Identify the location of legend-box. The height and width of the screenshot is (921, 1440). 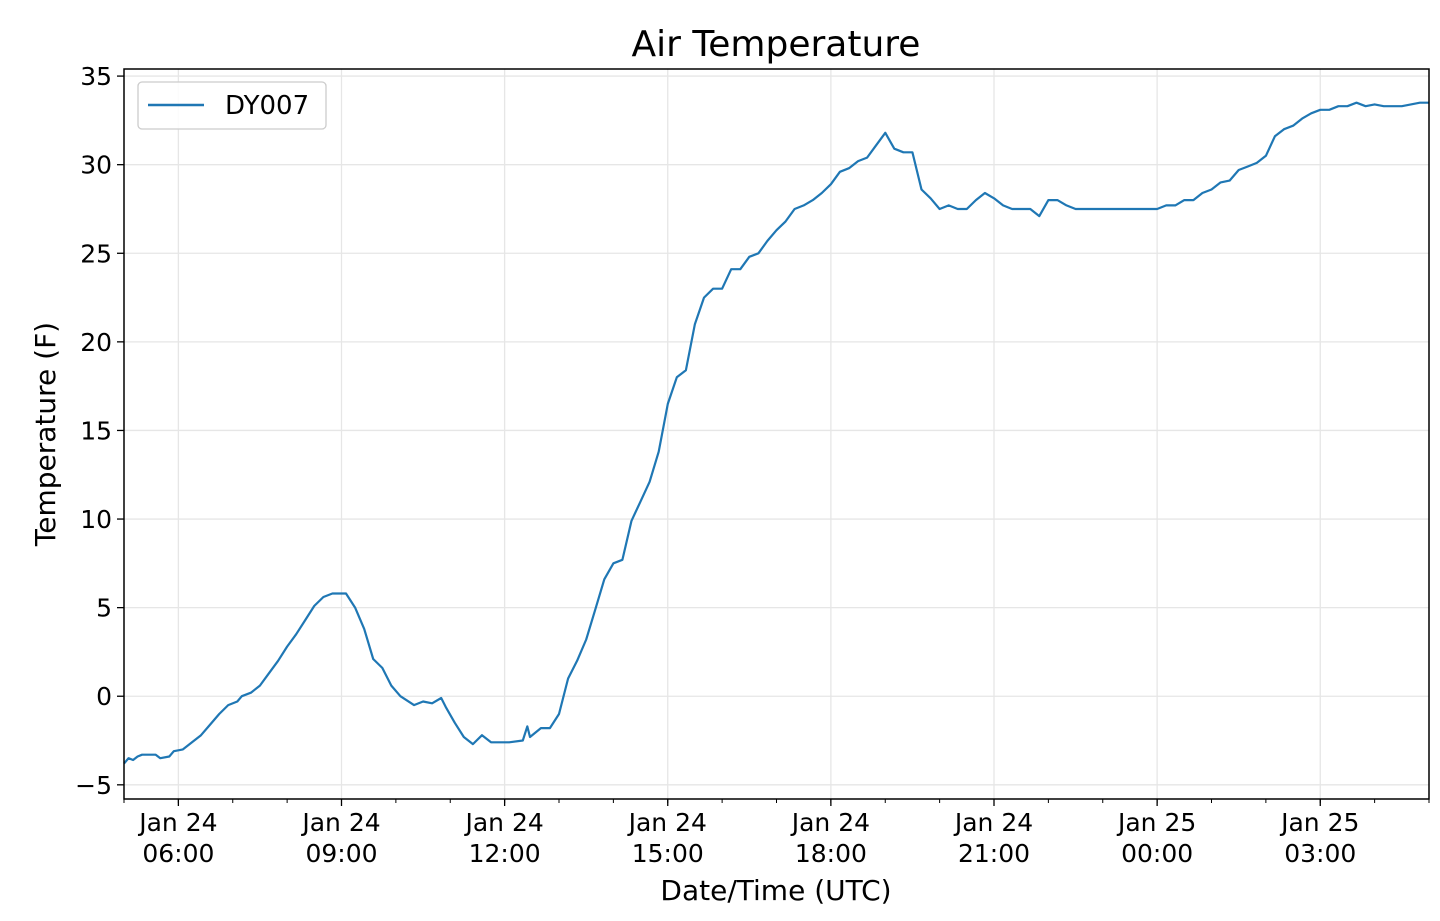
(232, 105).